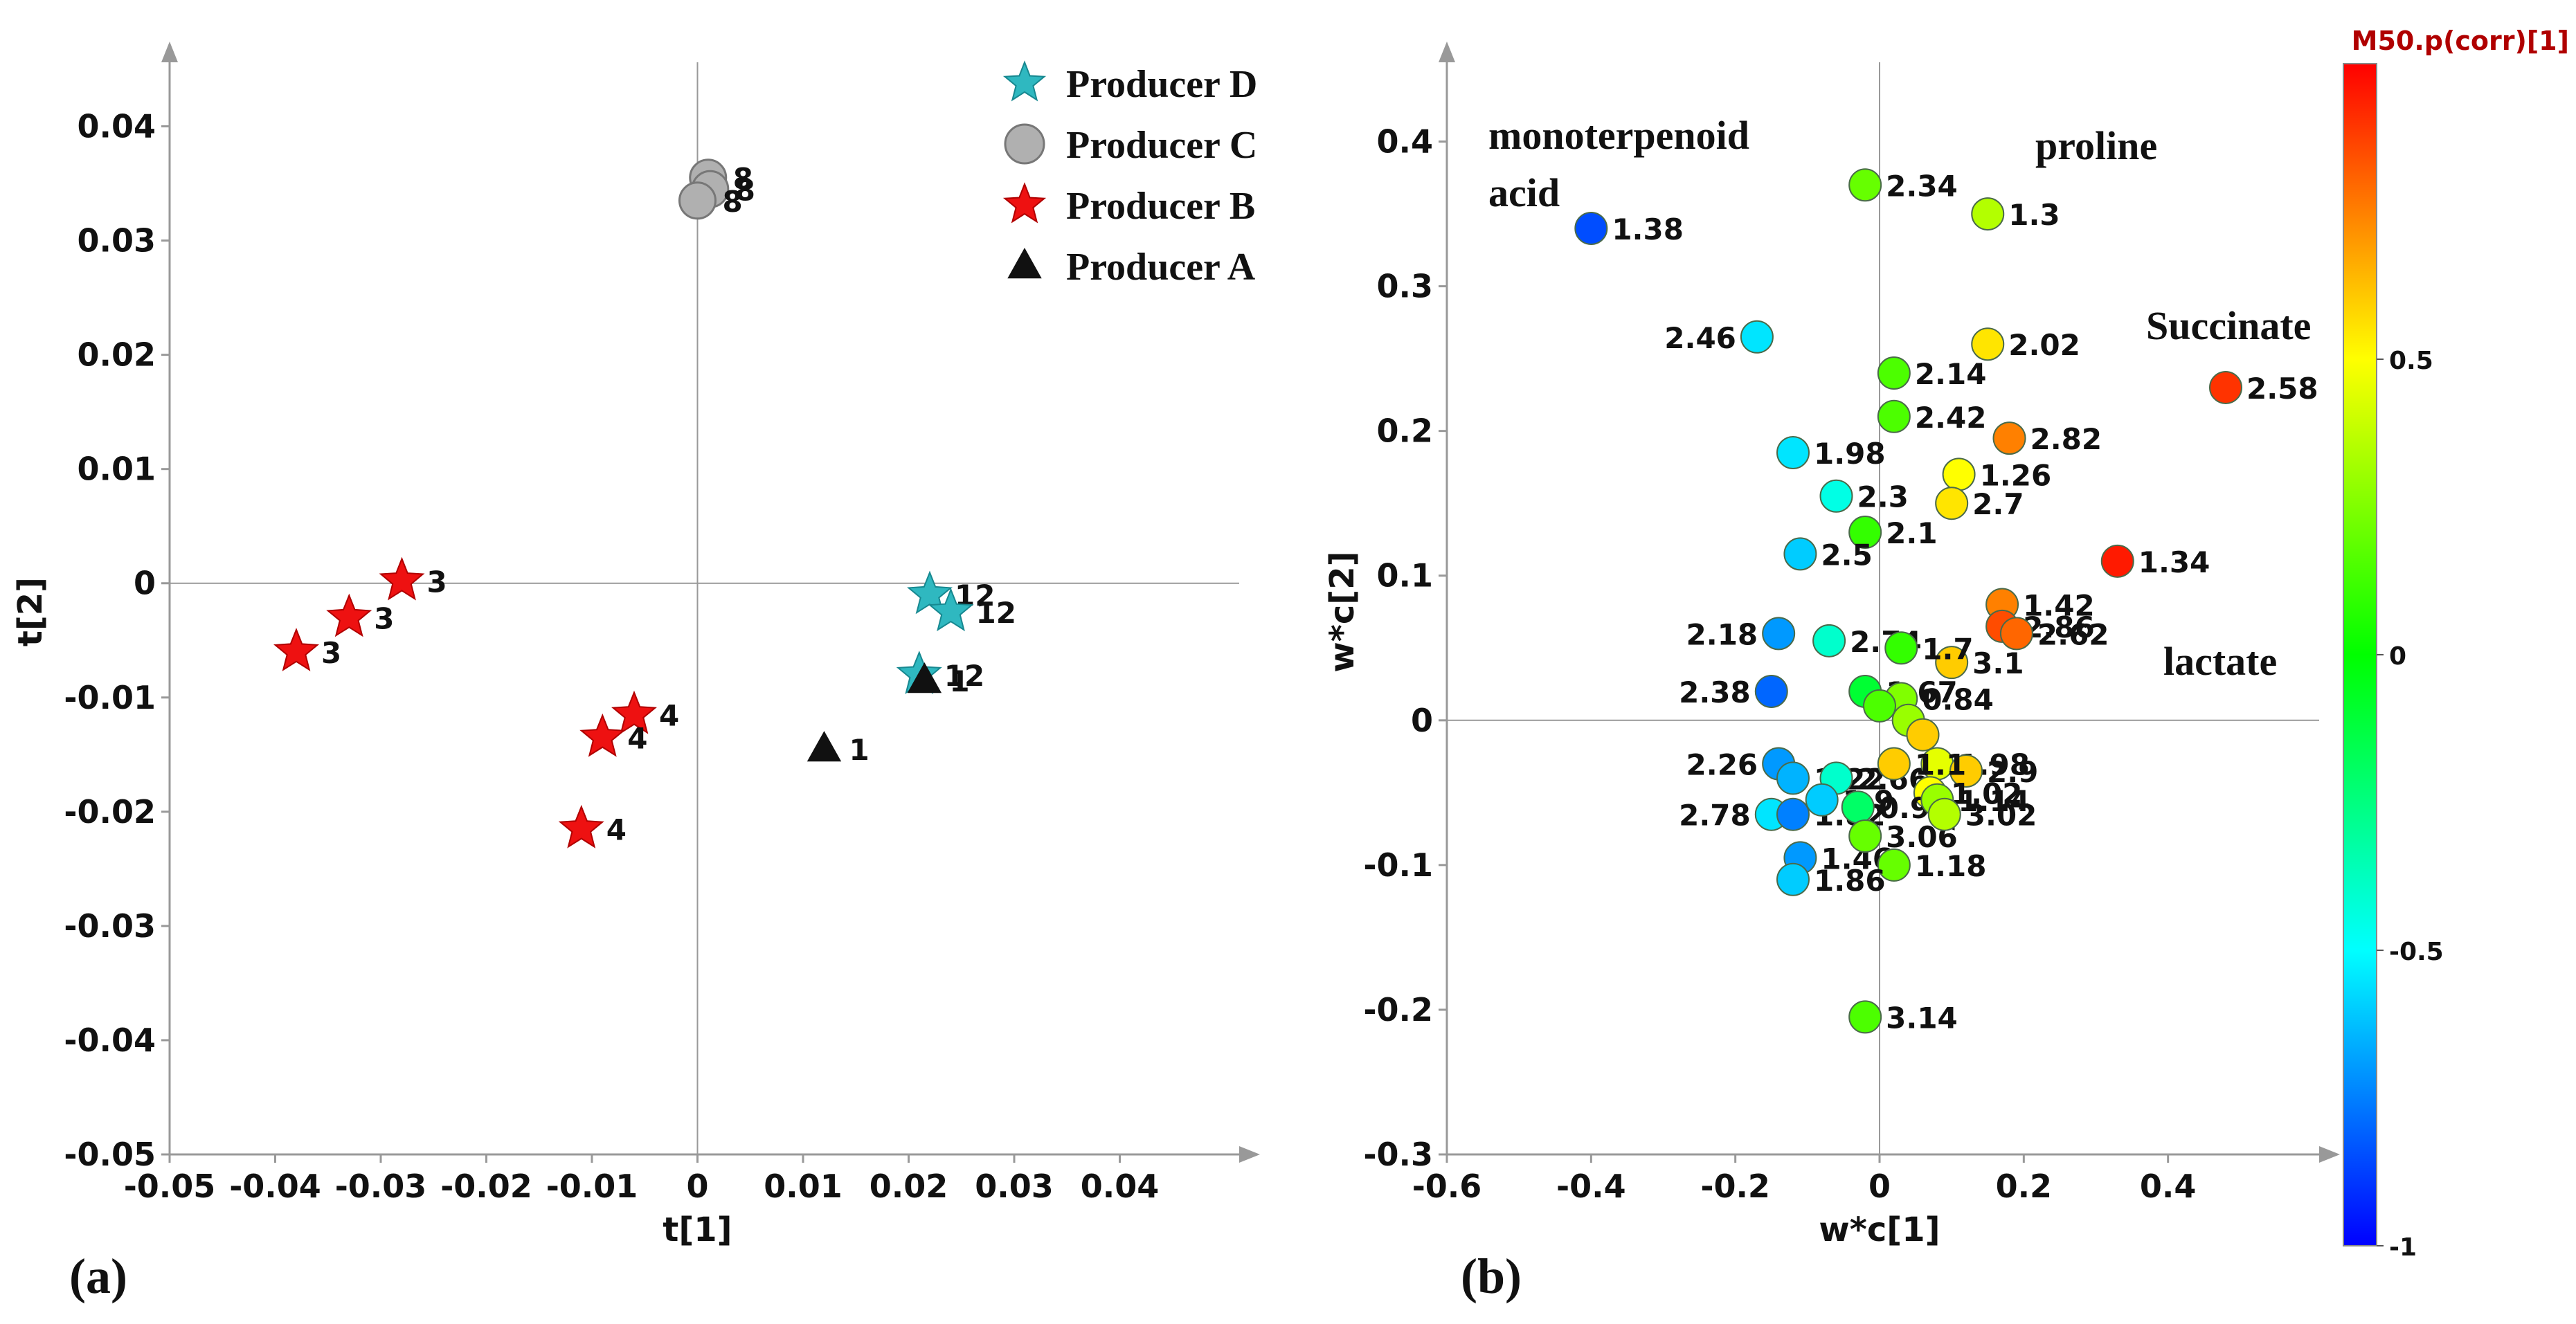  I want to click on x-tick-label: 0.01, so click(803, 1187).